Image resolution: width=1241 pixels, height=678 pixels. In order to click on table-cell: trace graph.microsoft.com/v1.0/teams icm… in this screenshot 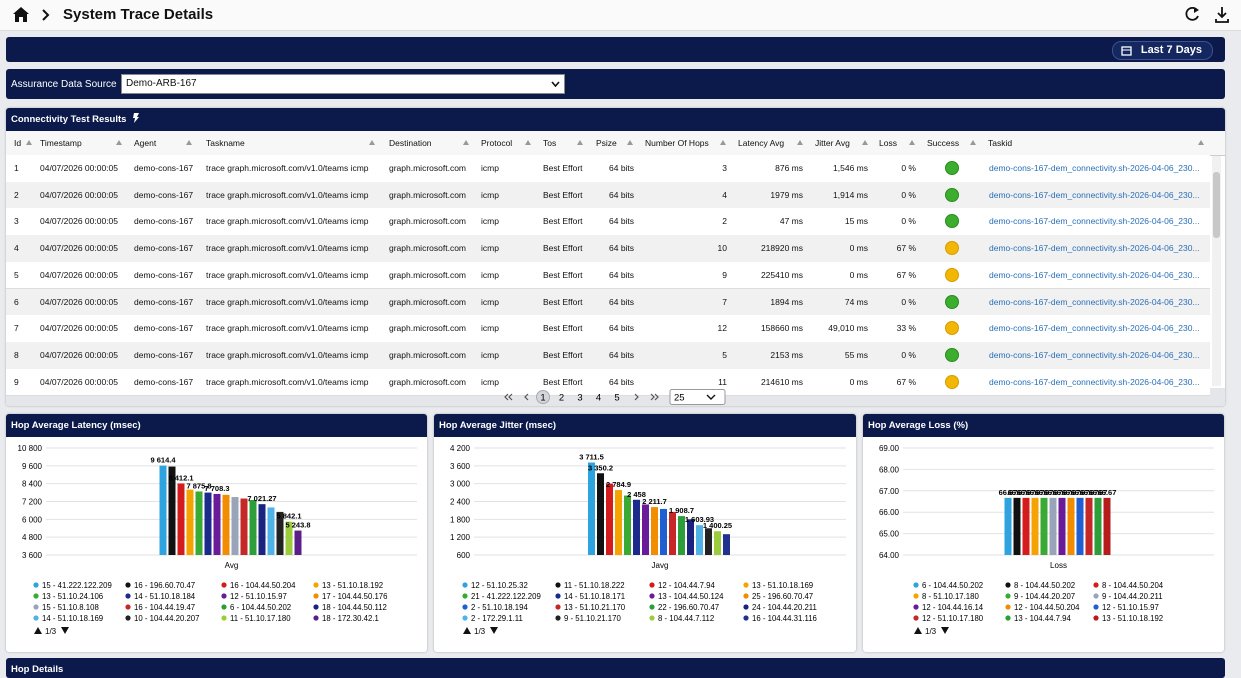, I will do `click(287, 194)`.